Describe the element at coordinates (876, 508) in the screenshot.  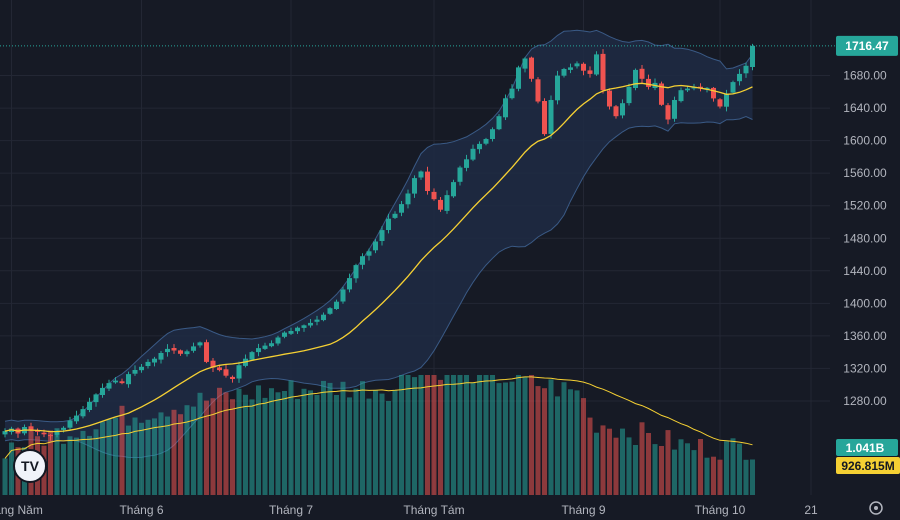
I see `gear-icon` at that location.